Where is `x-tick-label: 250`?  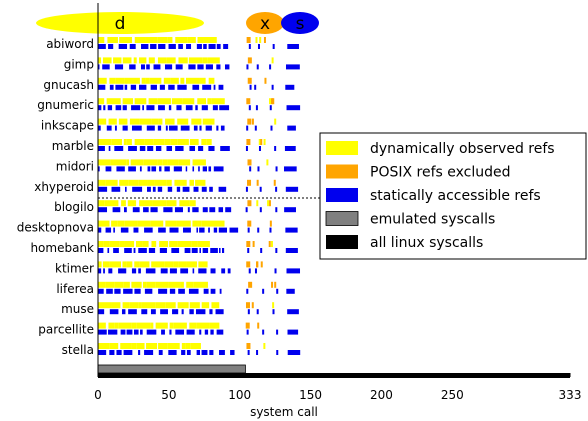 x-tick-label: 250 is located at coordinates (452, 395).